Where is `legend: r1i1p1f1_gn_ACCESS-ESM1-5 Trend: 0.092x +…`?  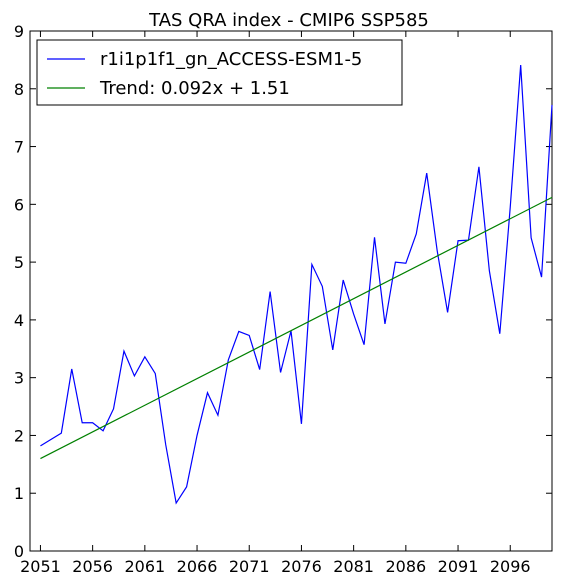 legend: r1i1p1f1_gn_ACCESS-ESM1-5 Trend: 0.092x +… is located at coordinates (219, 72).